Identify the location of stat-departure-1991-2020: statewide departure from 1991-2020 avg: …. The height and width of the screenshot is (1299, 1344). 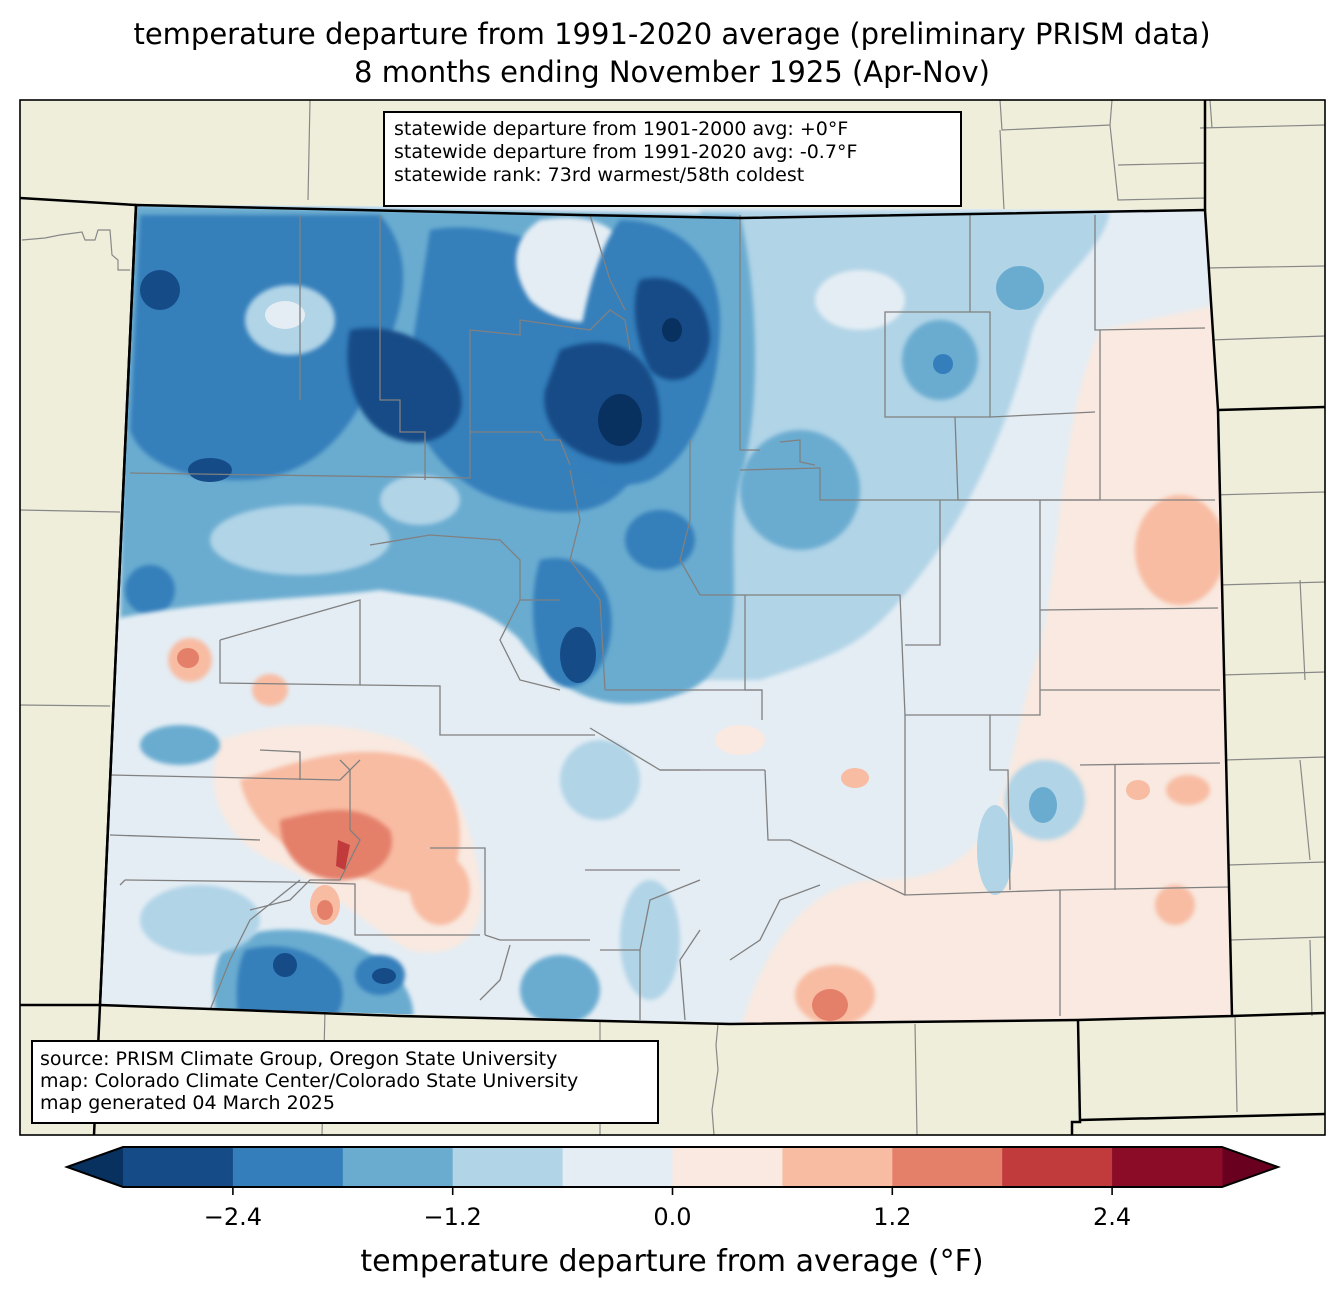
(626, 152).